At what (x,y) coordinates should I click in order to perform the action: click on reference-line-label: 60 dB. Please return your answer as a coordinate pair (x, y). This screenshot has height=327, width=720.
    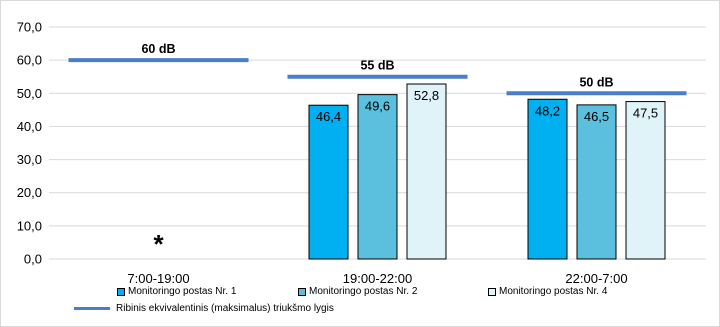
    Looking at the image, I should click on (158, 49).